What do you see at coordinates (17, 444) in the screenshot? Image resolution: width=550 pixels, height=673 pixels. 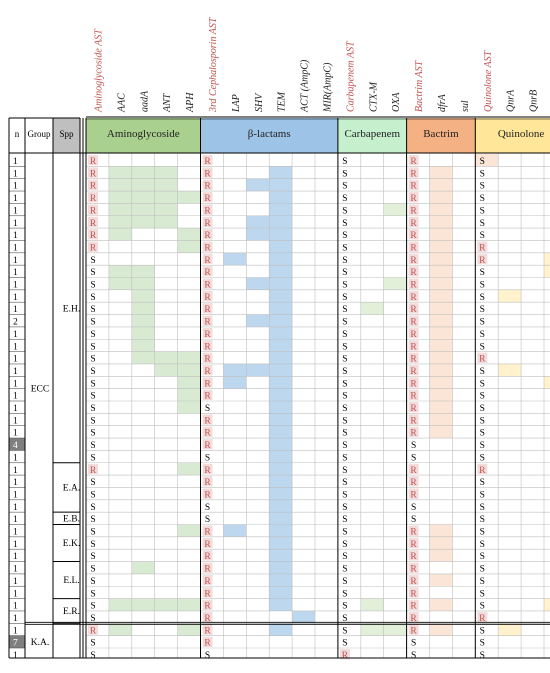 I see `n-highlight` at bounding box center [17, 444].